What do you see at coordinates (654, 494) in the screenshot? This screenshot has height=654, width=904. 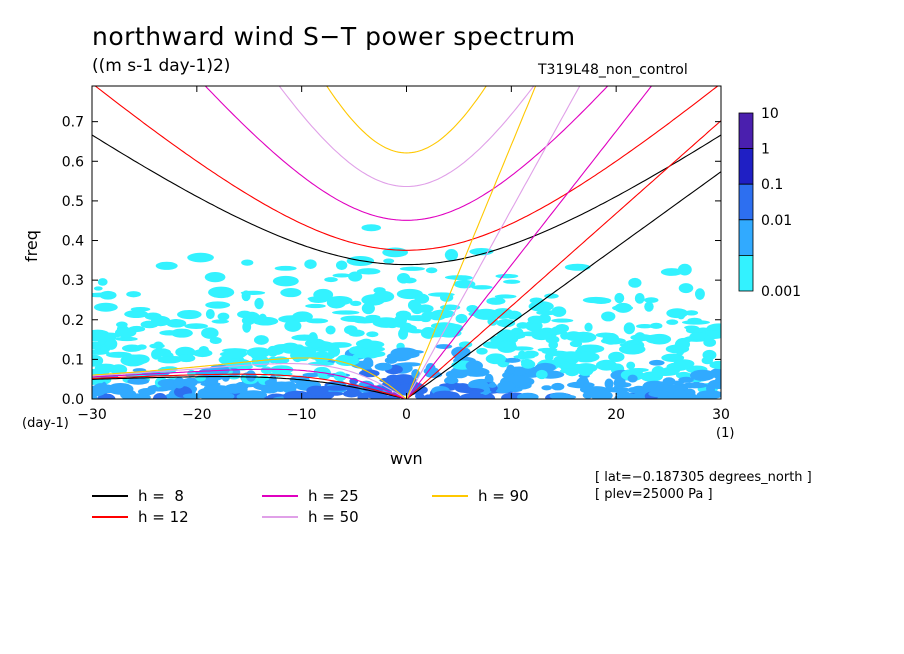 I see `pressure-annotation: [ plev=25000 Pa ]` at bounding box center [654, 494].